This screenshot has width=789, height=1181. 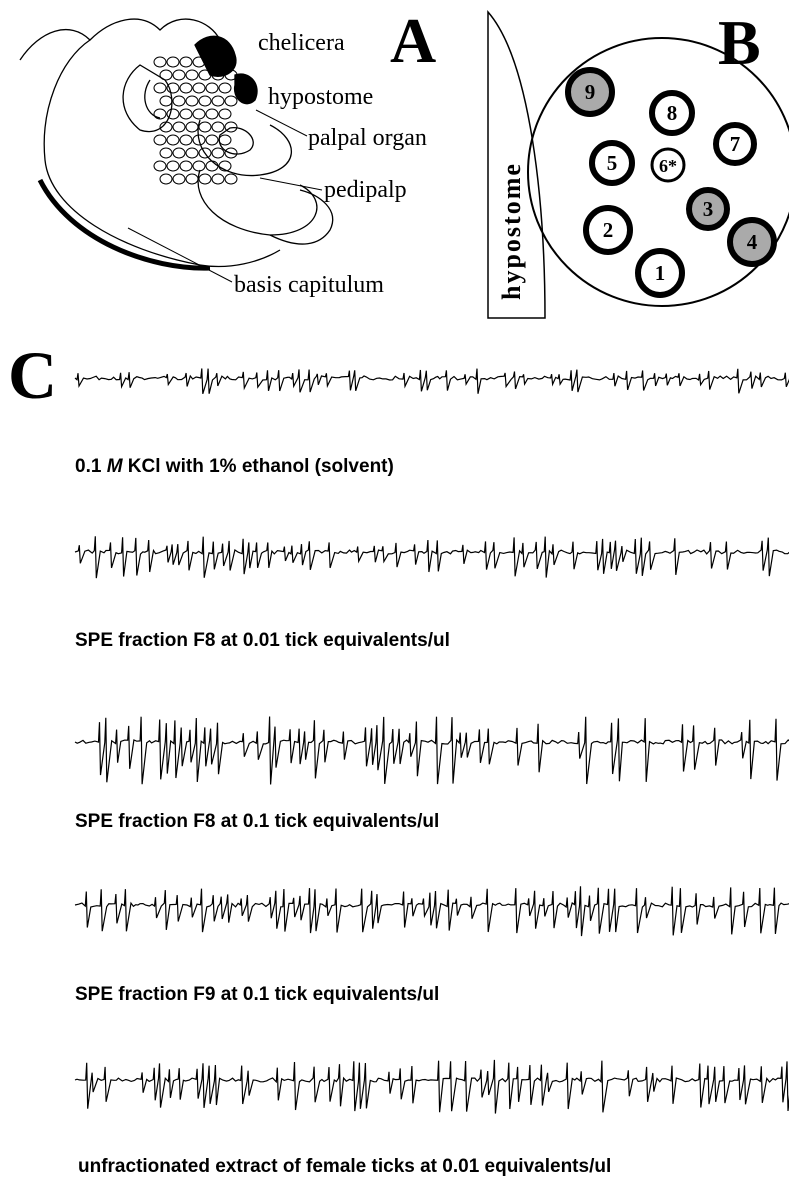 I want to click on panel-label: A, so click(x=413, y=40).